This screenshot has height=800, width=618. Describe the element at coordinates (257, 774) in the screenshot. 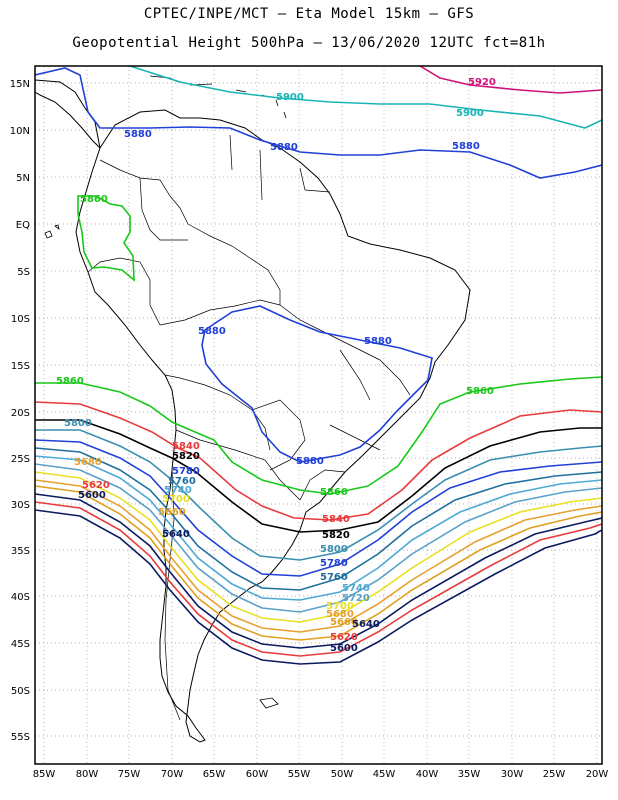

I see `lon-tick: 60W` at that location.